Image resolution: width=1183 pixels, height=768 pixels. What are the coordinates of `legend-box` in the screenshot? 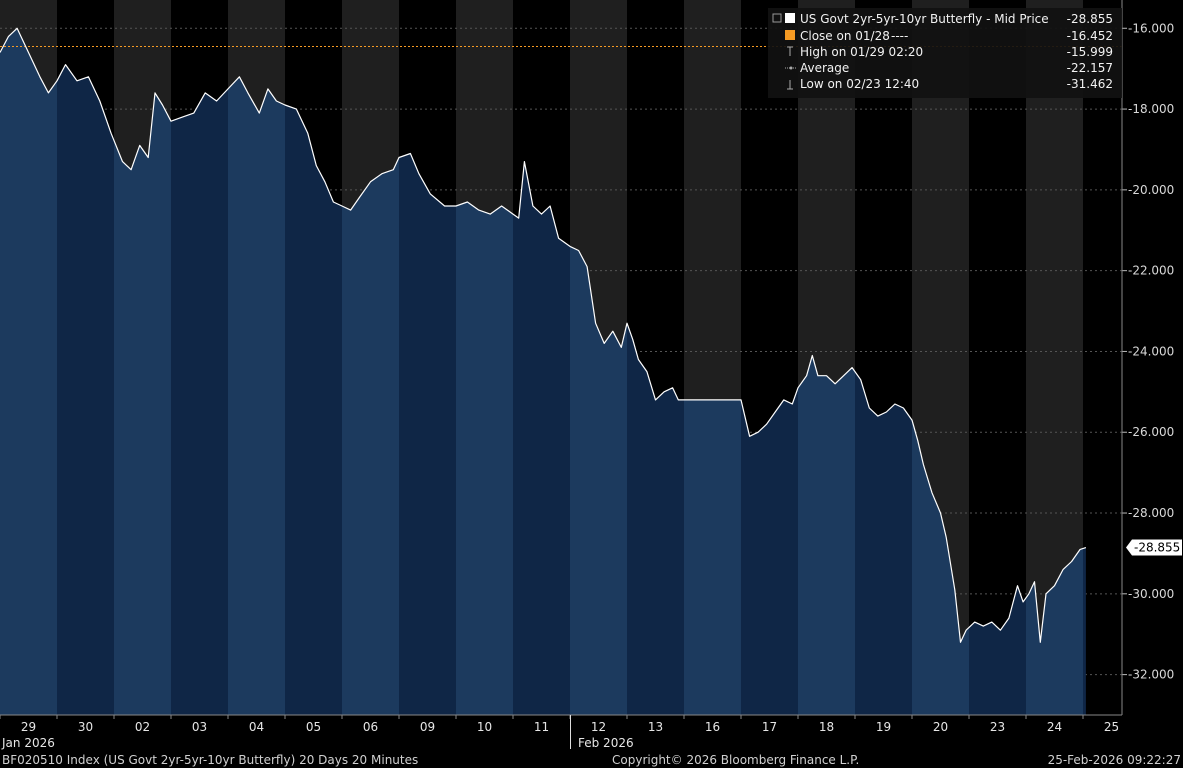 It's located at (945, 53).